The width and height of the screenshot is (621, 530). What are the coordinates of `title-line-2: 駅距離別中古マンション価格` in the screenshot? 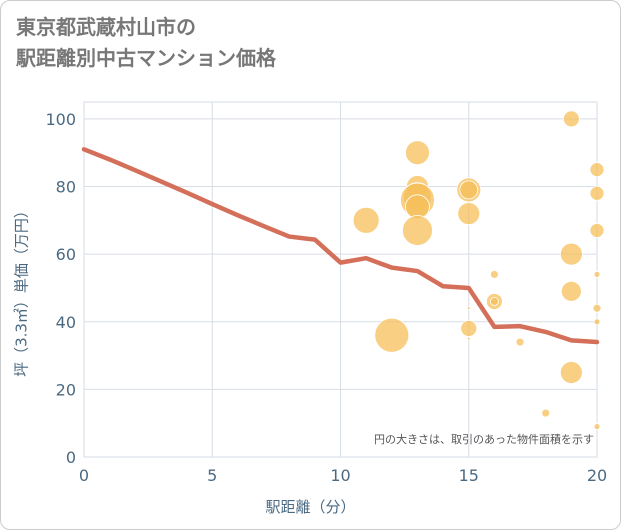 It's located at (146, 58).